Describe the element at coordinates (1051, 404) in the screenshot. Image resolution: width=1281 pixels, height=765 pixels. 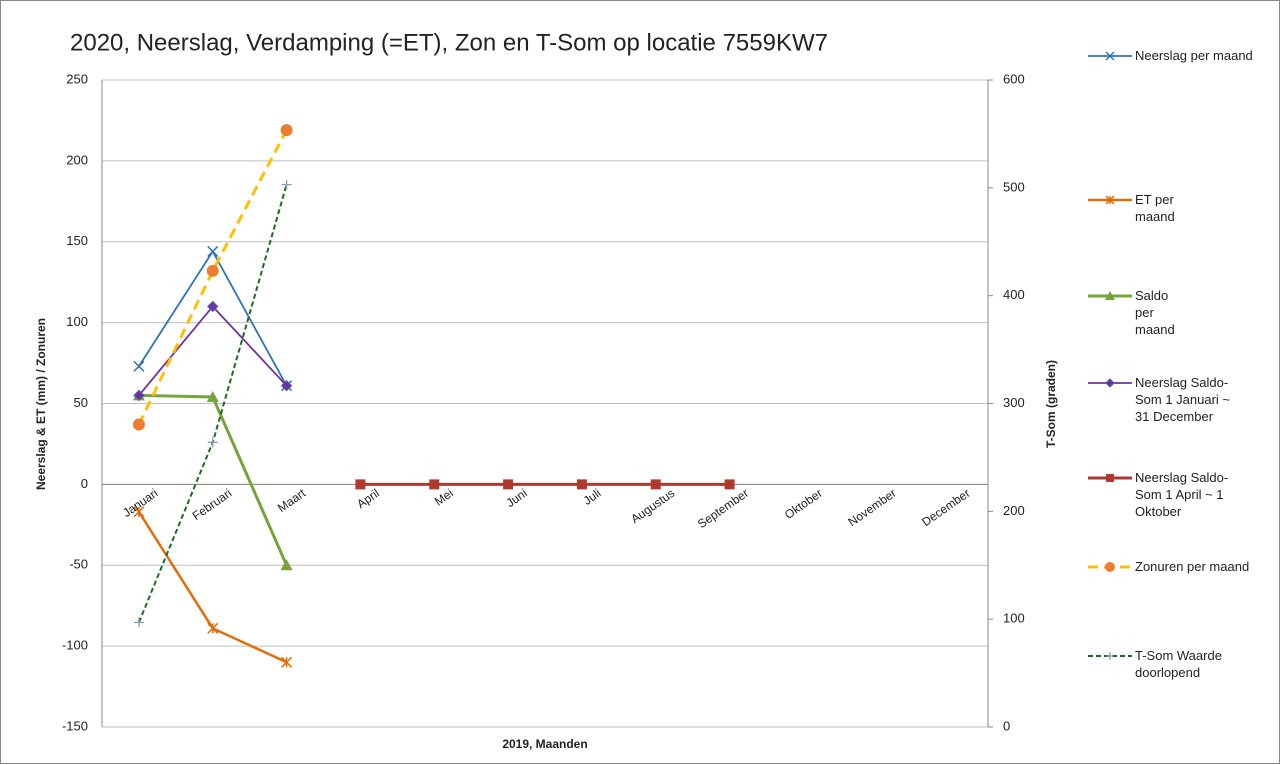
I see `y2-axis-title: T-Som (graden)` at that location.